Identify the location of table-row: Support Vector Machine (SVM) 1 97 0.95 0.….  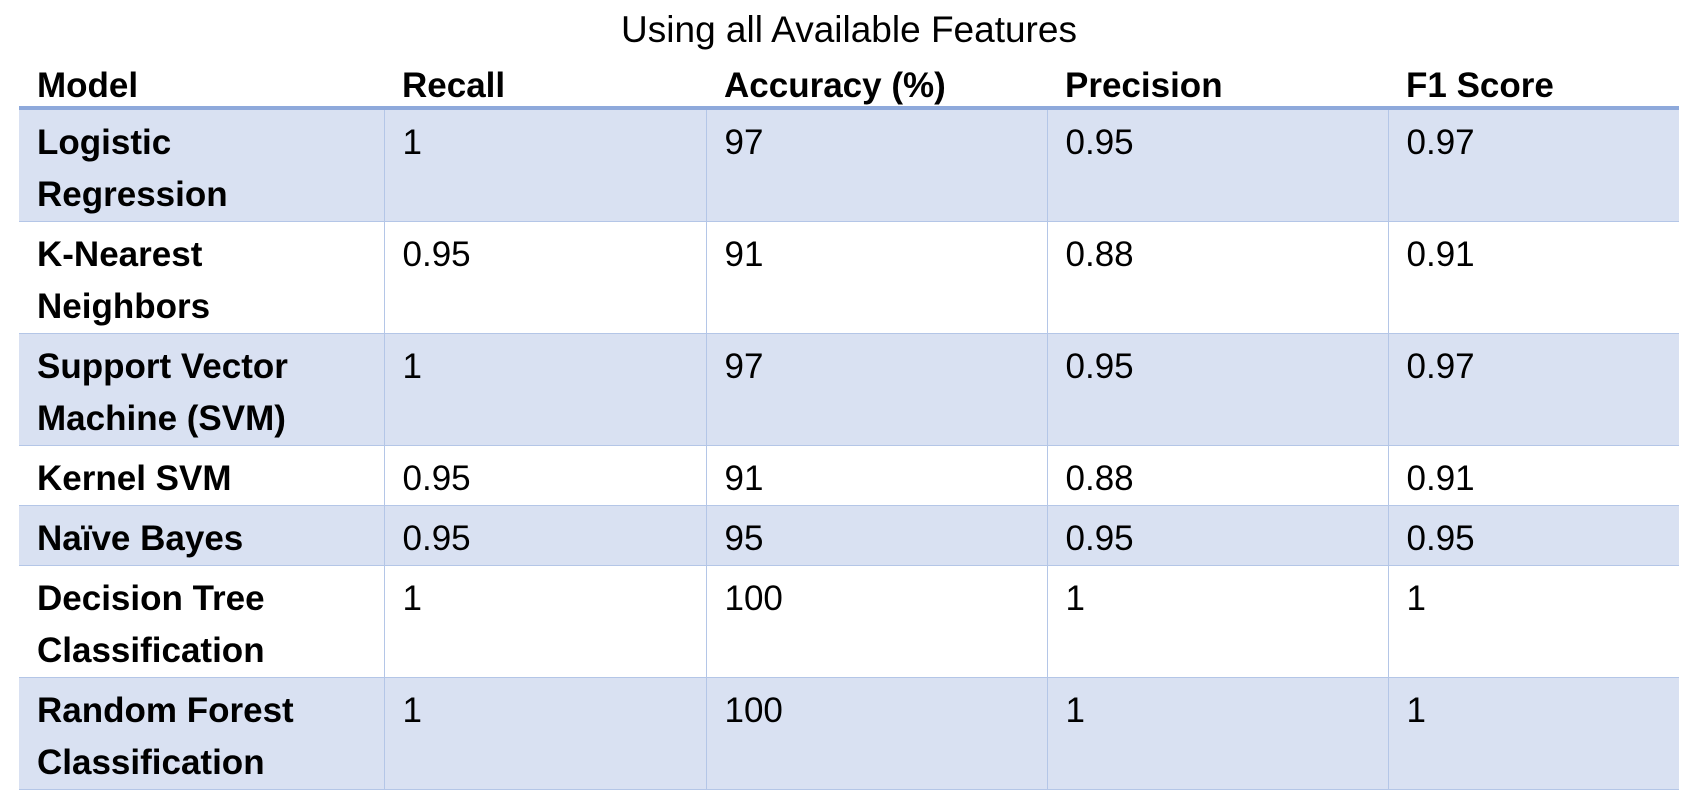
(849, 389).